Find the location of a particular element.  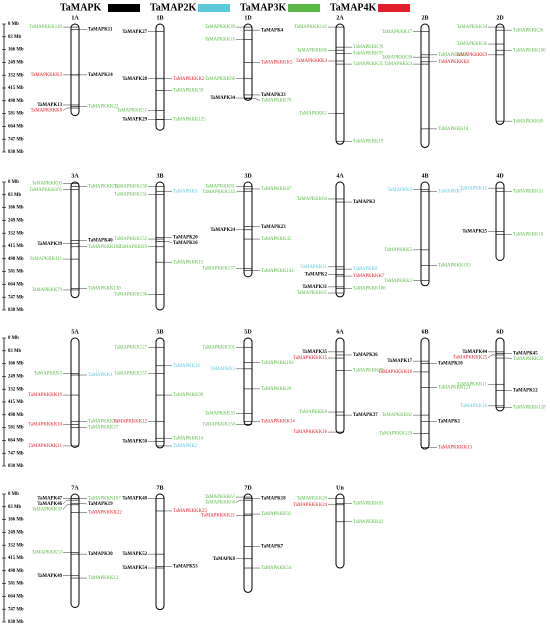

chromosome-name: 7D is located at coordinates (248, 488).